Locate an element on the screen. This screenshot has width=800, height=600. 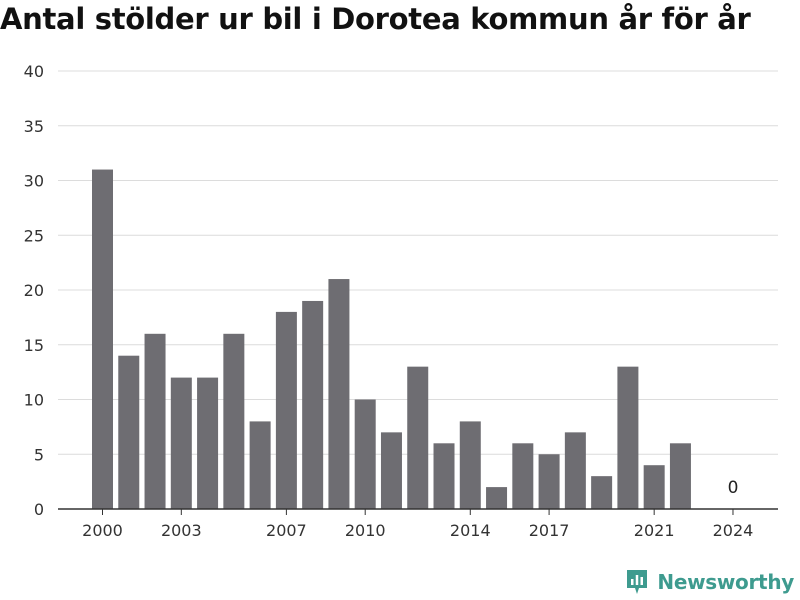
y-tick-label: 0 is located at coordinates (39, 509).